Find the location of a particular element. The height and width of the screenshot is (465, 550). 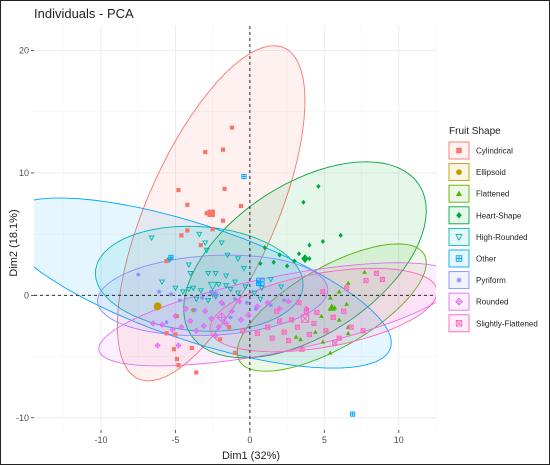

centroid-other-cross is located at coordinates (260, 282).